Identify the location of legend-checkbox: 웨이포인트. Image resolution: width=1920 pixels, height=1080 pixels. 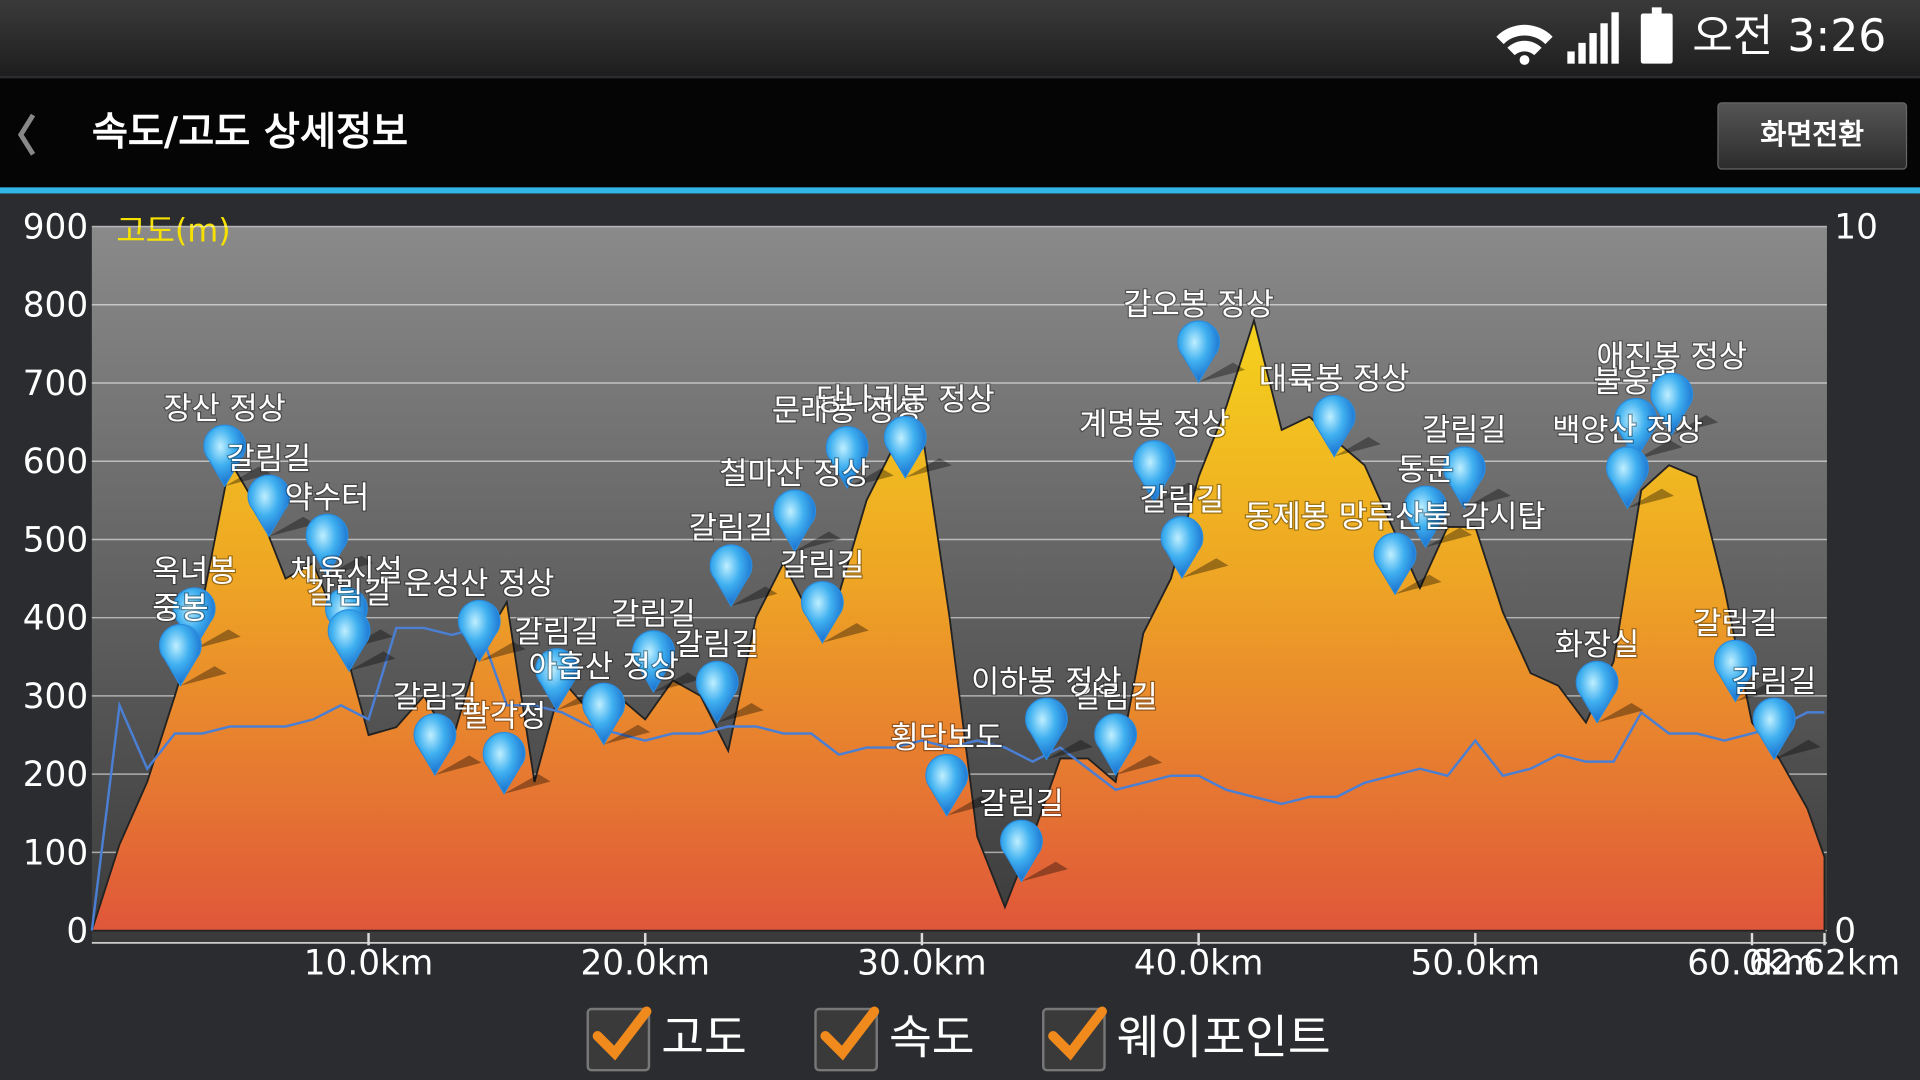
(1186, 1039).